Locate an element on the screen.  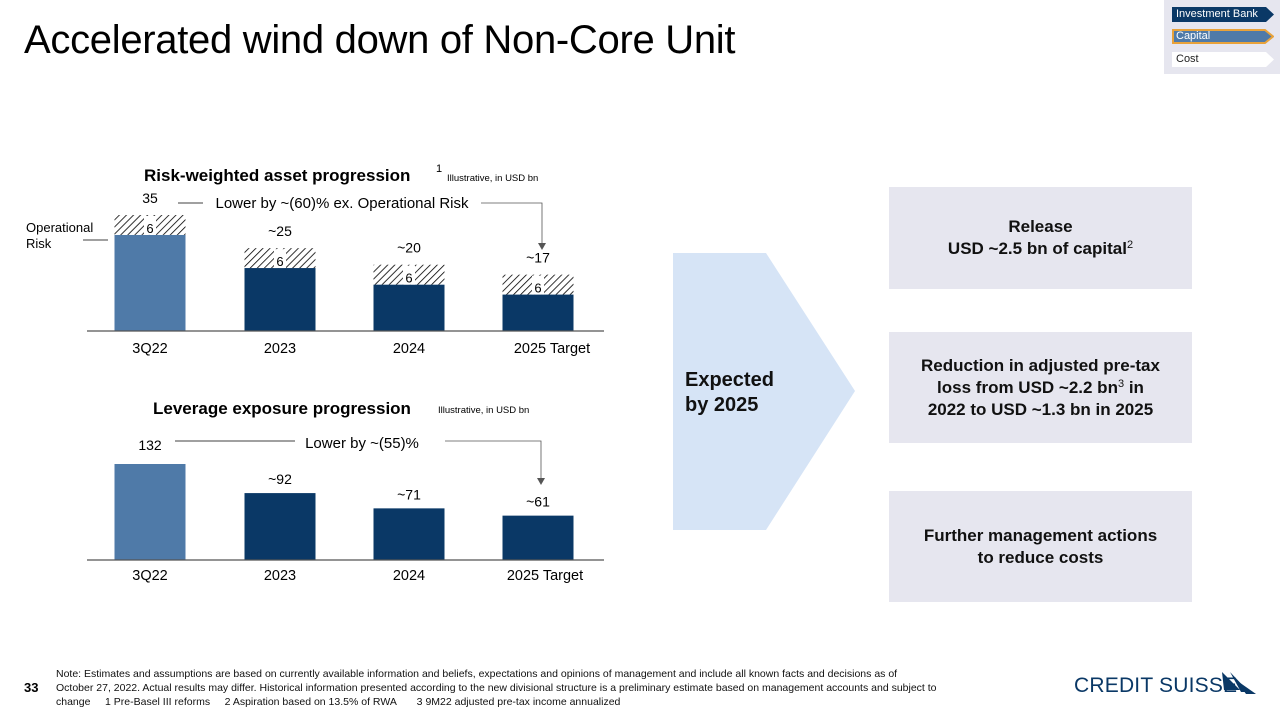
series-label-line1: Operational is located at coordinates (59, 227).